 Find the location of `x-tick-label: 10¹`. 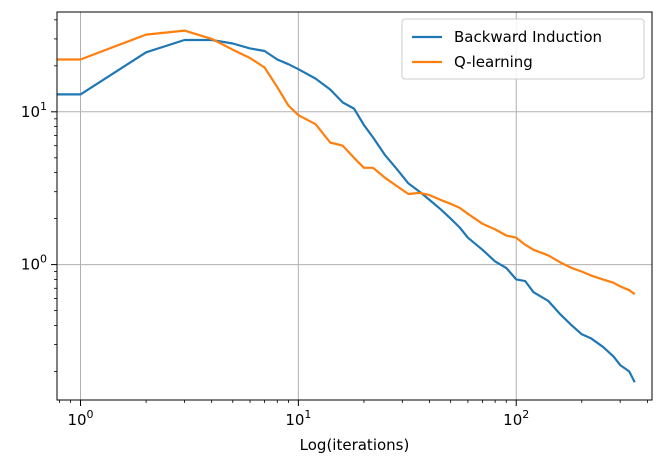

x-tick-label: 10¹ is located at coordinates (298, 418).